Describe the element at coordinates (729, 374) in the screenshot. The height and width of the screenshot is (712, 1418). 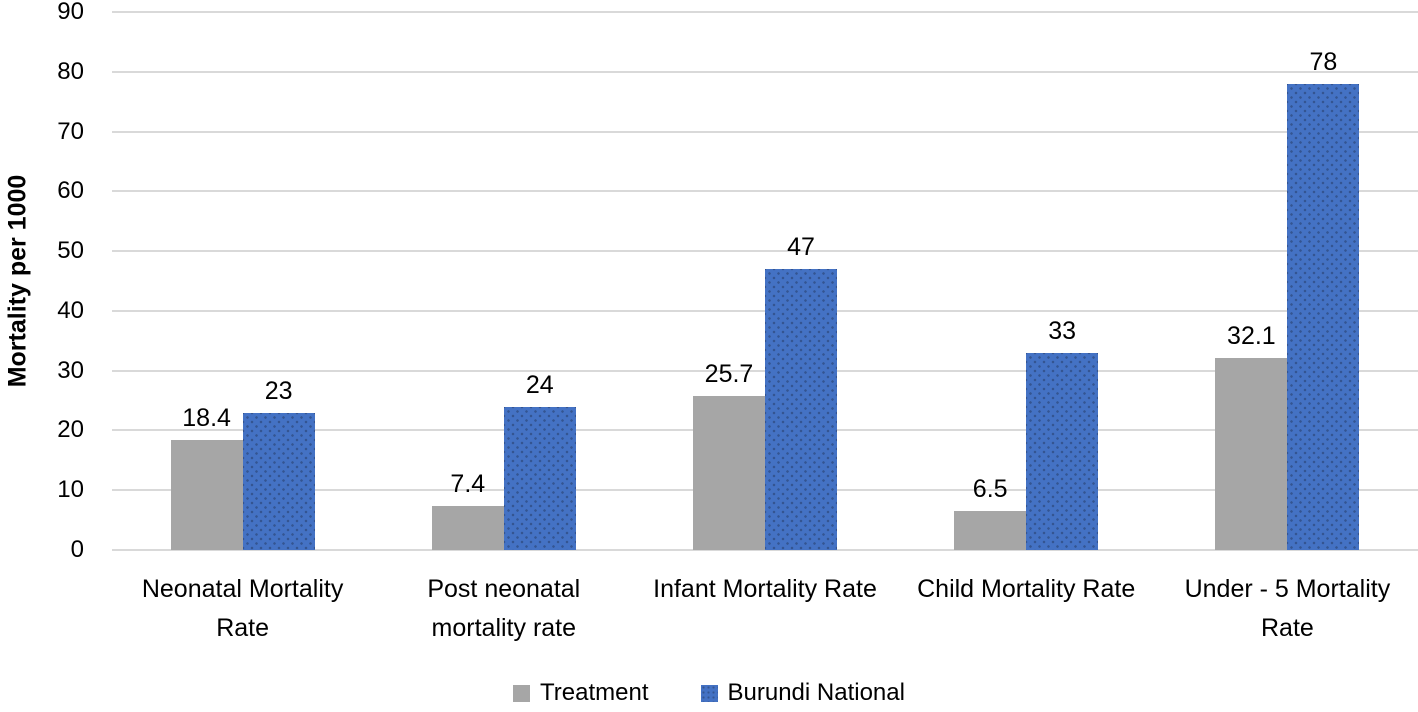
I see `bar-value-label: 25.7` at that location.